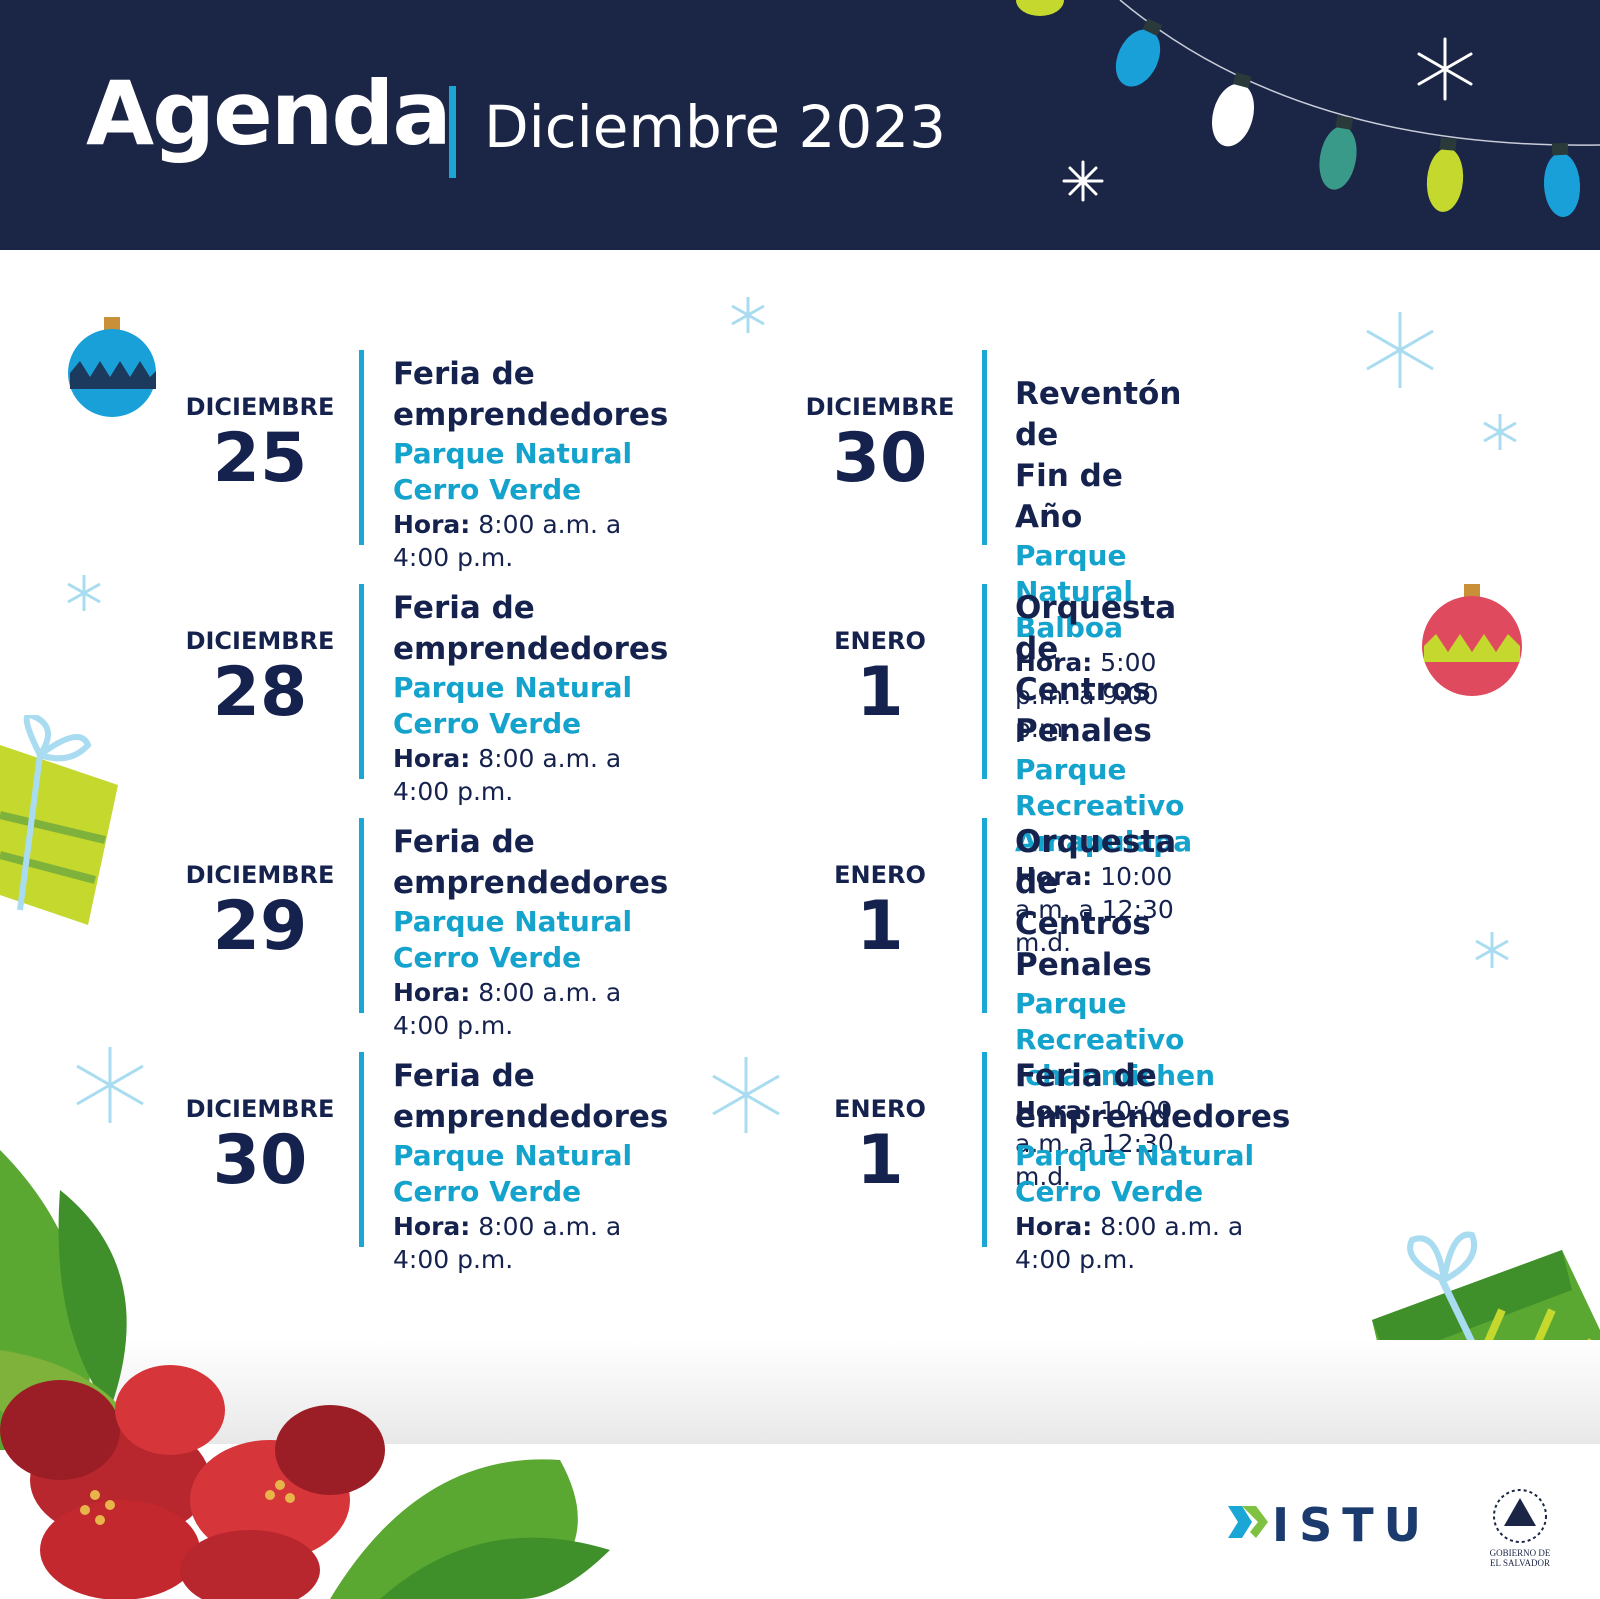 The image size is (1600, 1599). Describe the element at coordinates (1074, 591) in the screenshot. I see `event-place: Parque Natural Balboa` at that location.